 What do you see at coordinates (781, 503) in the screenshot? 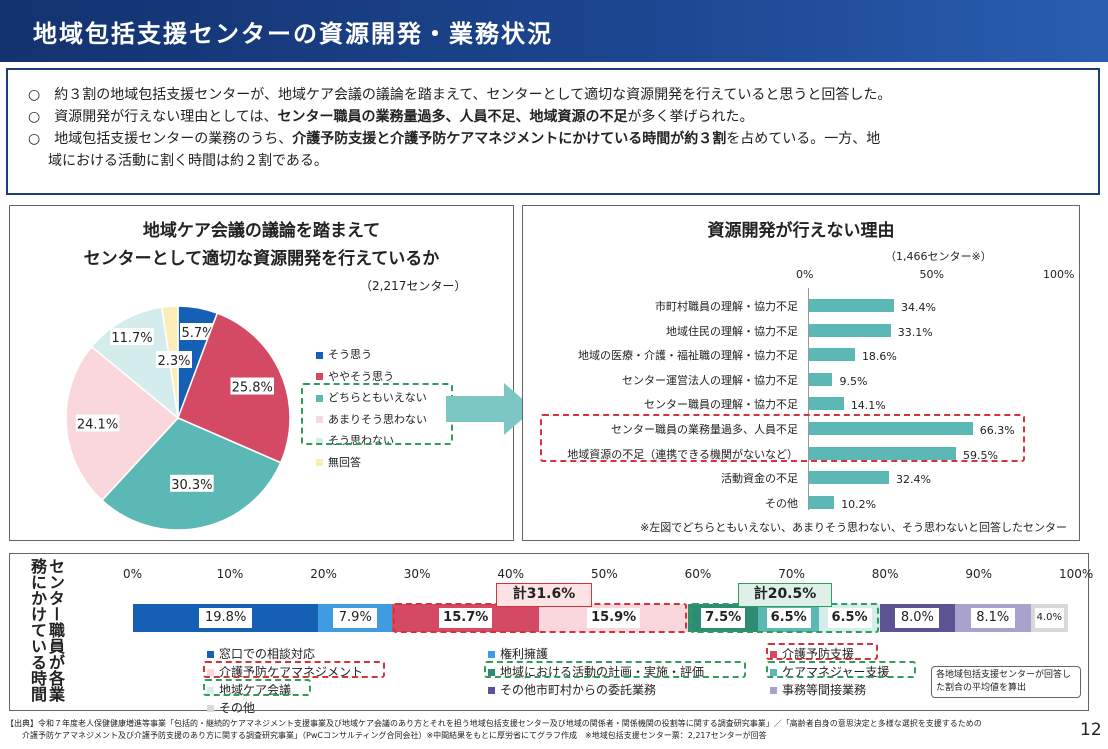
I see `bar-category-label-8: その他` at bounding box center [781, 503].